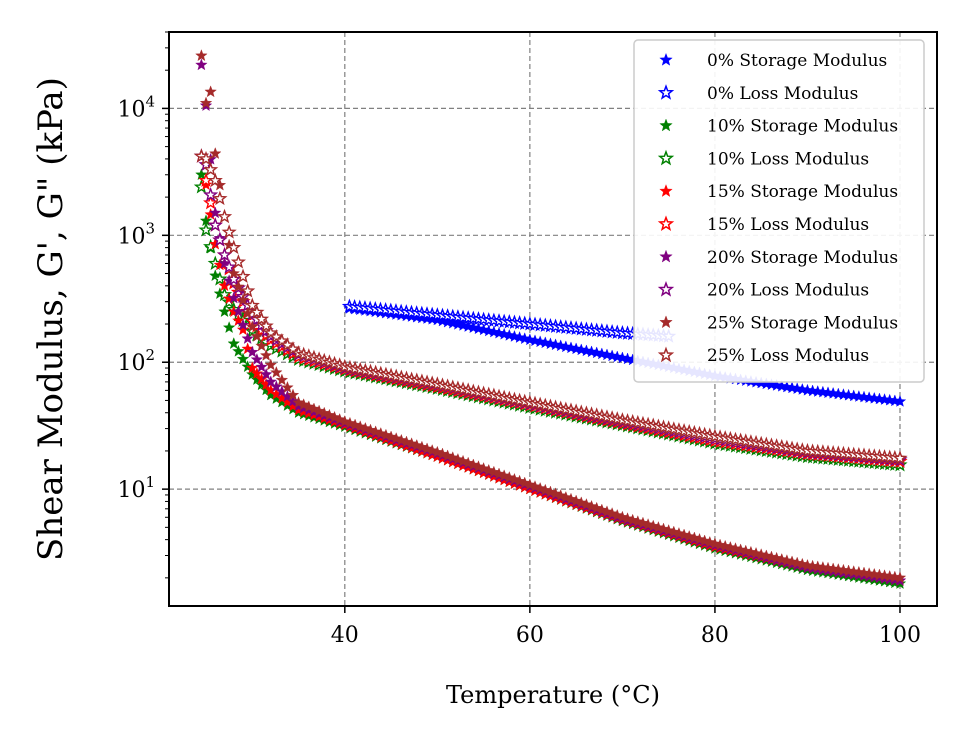  I want to click on x-tick-label: 80, so click(715, 635).